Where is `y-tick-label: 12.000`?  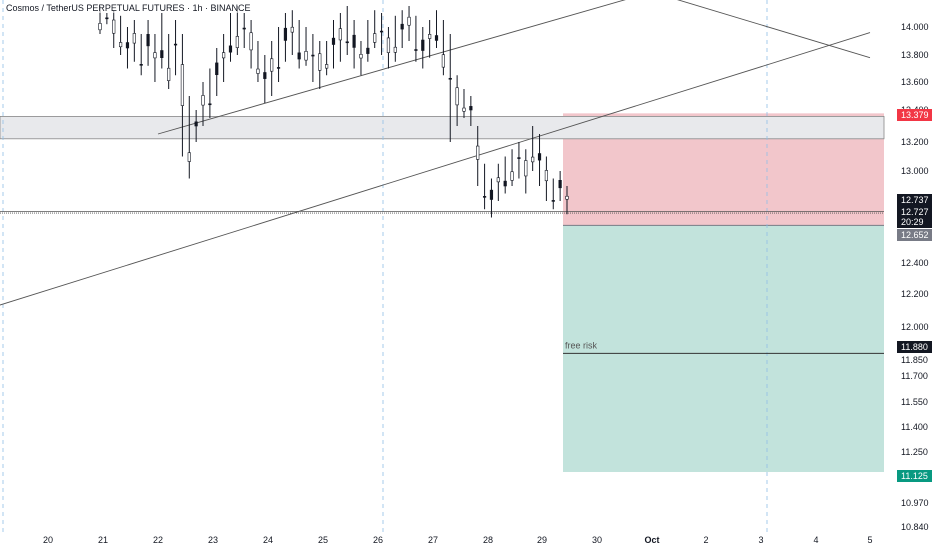
y-tick-label: 12.000 is located at coordinates (915, 327).